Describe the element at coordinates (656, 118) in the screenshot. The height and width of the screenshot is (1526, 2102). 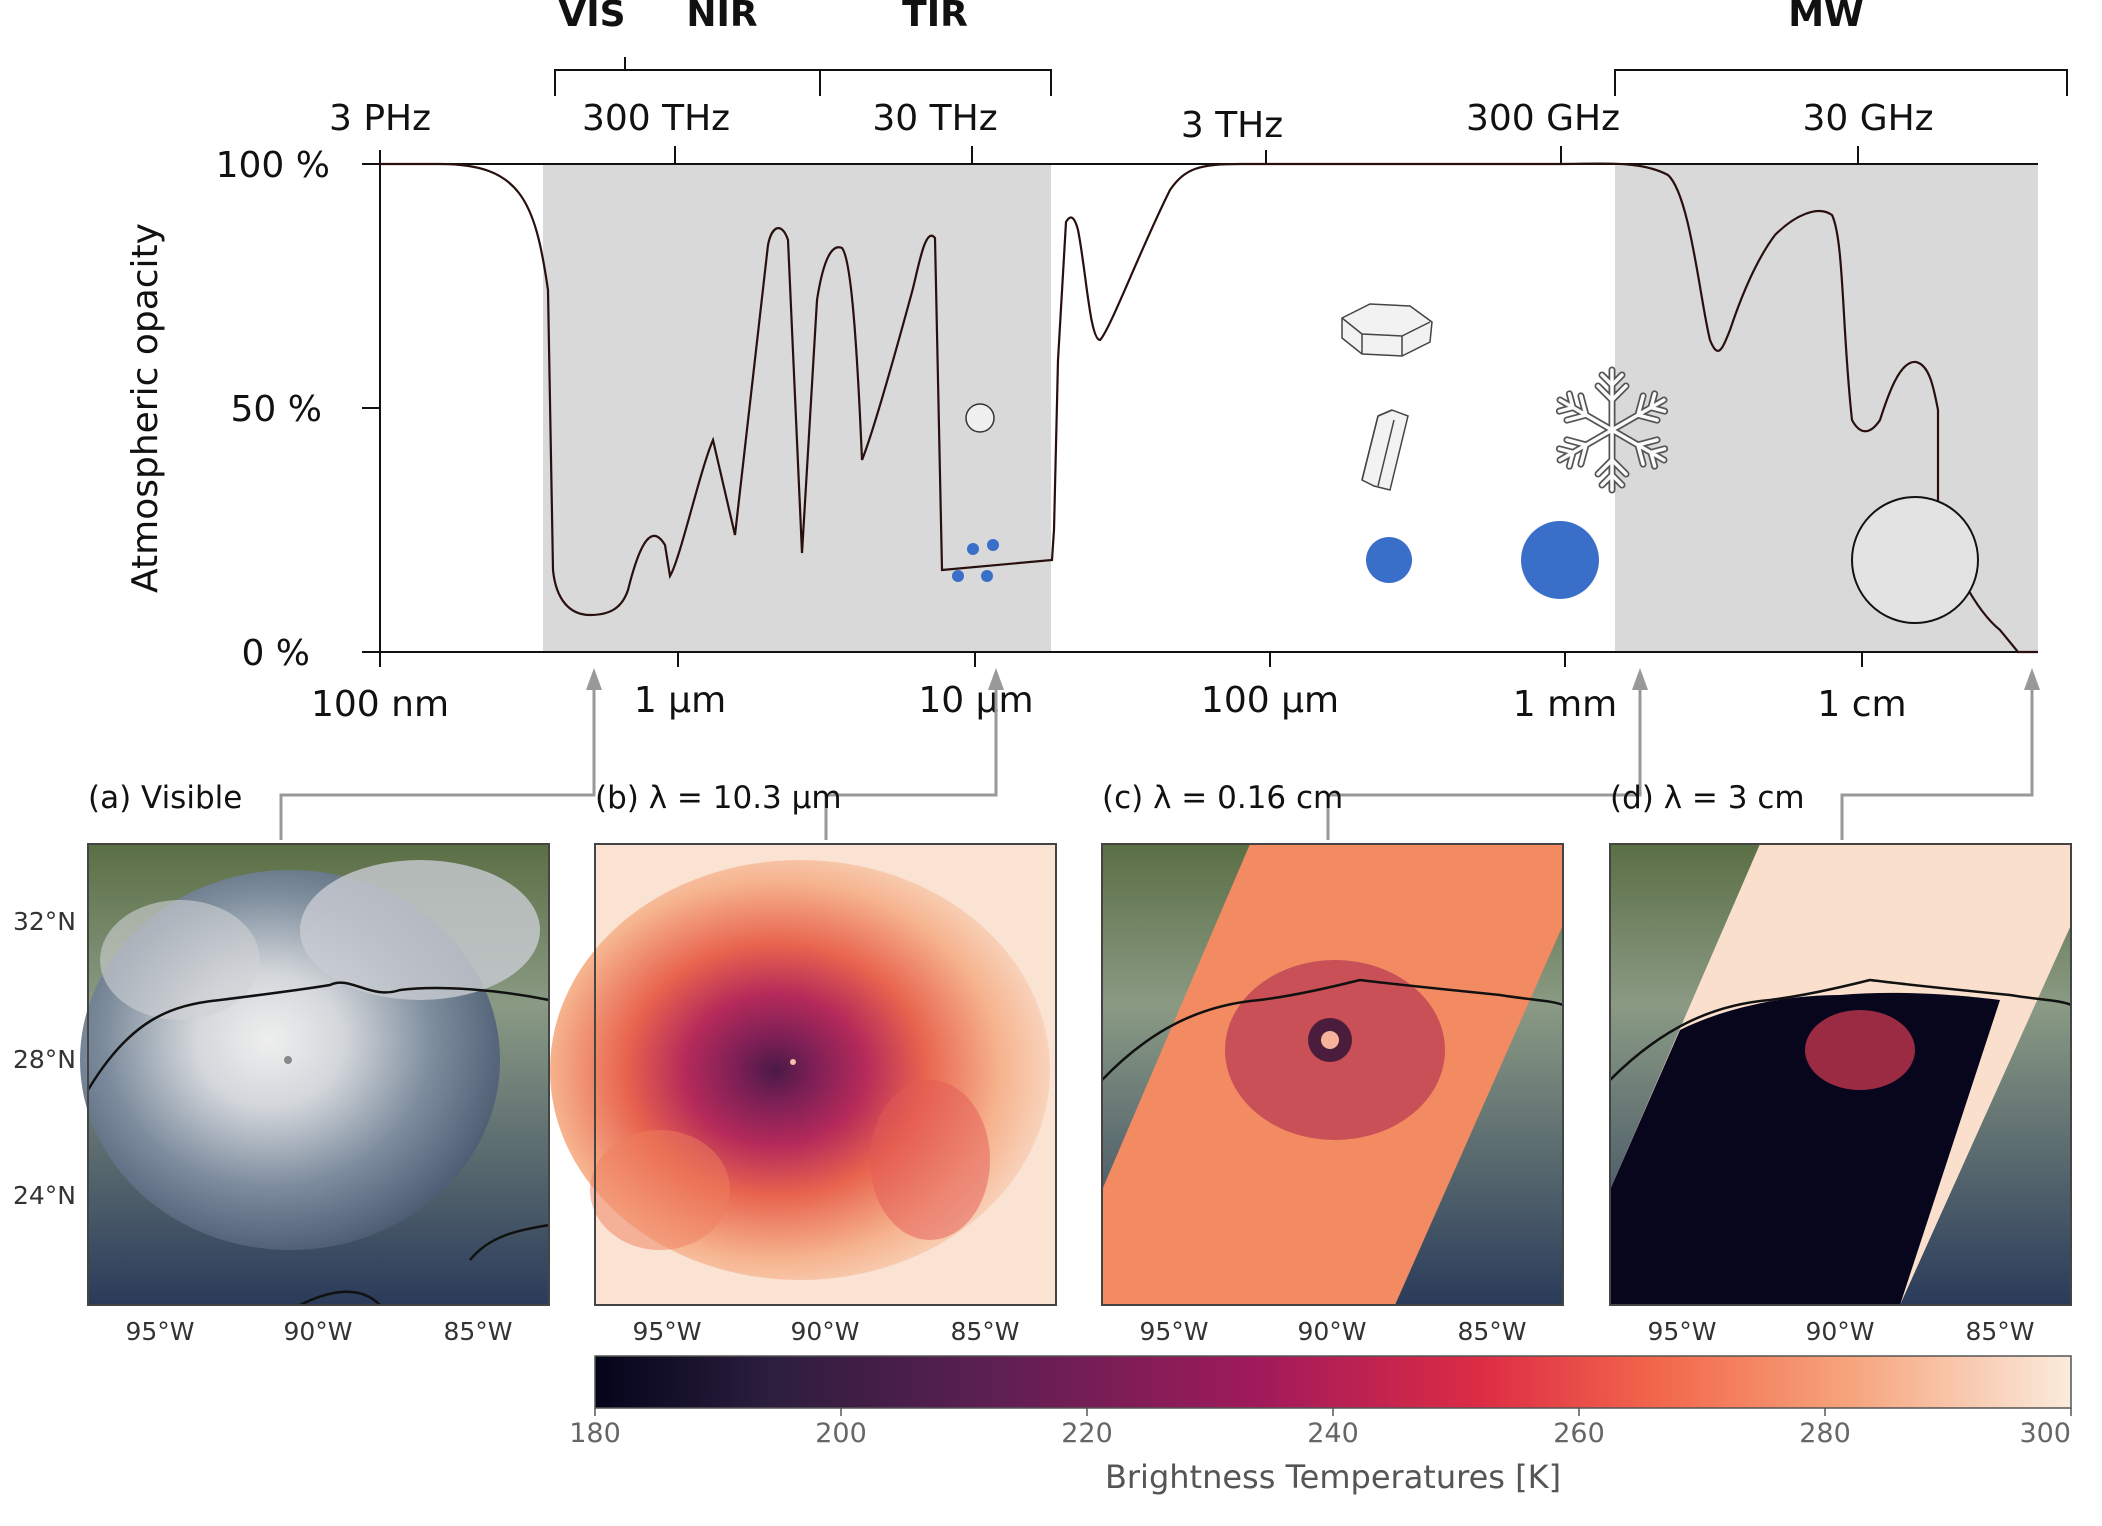
I see `freq-tick-300thz: 300 THz` at that location.